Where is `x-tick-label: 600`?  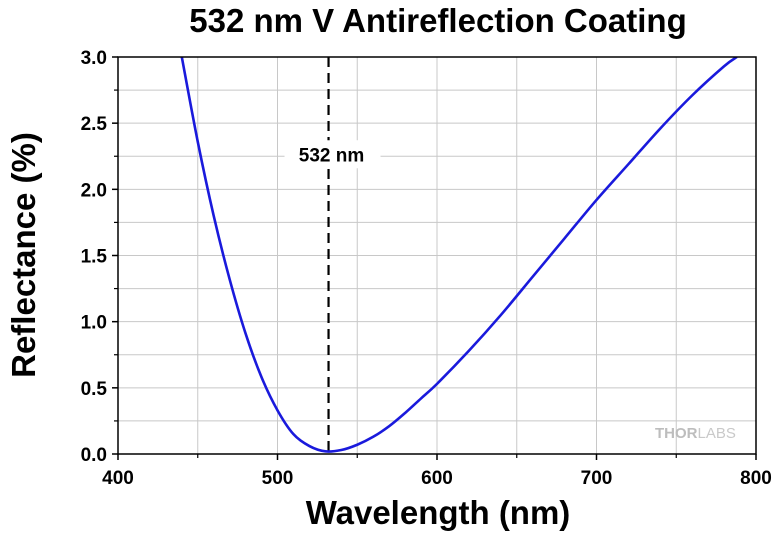 x-tick-label: 600 is located at coordinates (437, 478).